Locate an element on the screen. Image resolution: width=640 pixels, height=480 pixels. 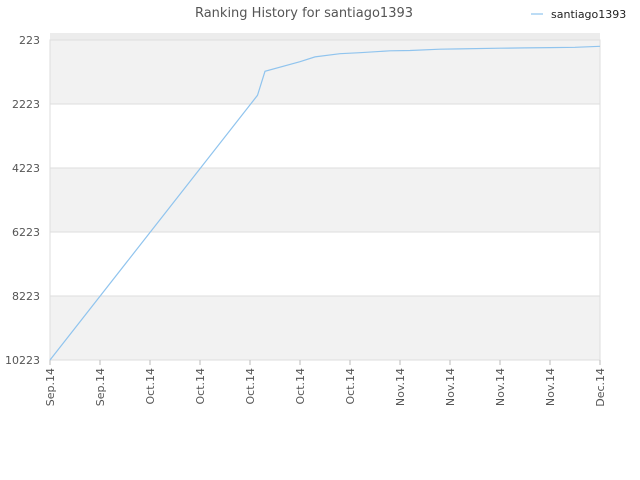
y-tick-label: 6223 is located at coordinates (26, 232).